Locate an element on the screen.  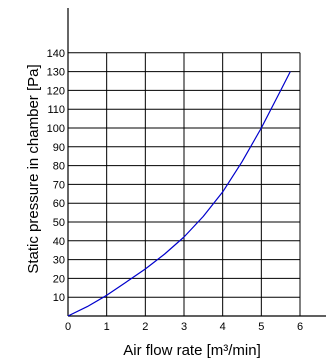
x-tick-label-5: 5 is located at coordinates (261, 327).